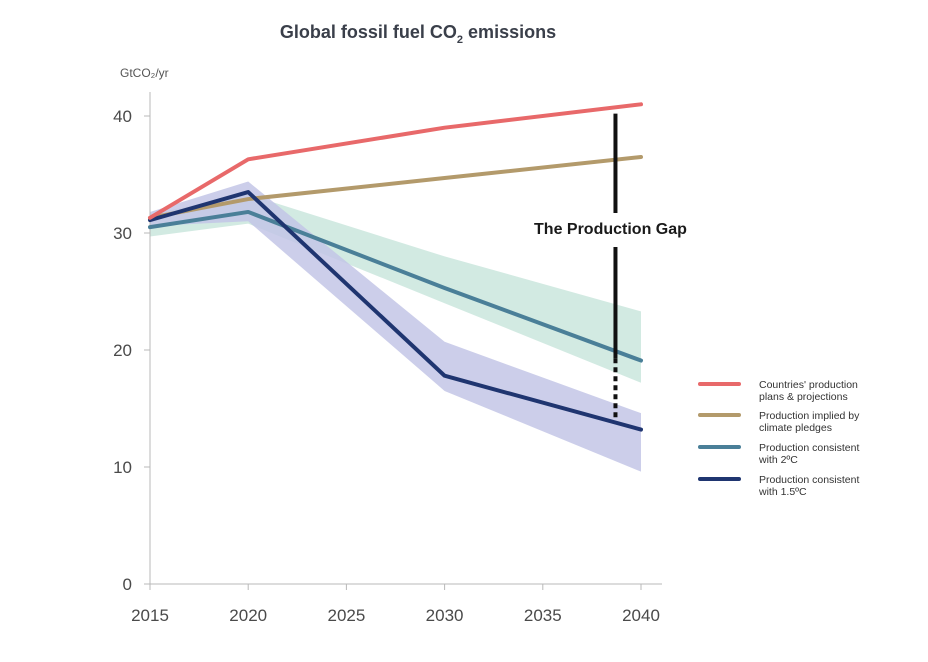 The width and height of the screenshot is (928, 662). Describe the element at coordinates (543, 615) in the screenshot. I see `x-tick-label-2035: 2035` at that location.